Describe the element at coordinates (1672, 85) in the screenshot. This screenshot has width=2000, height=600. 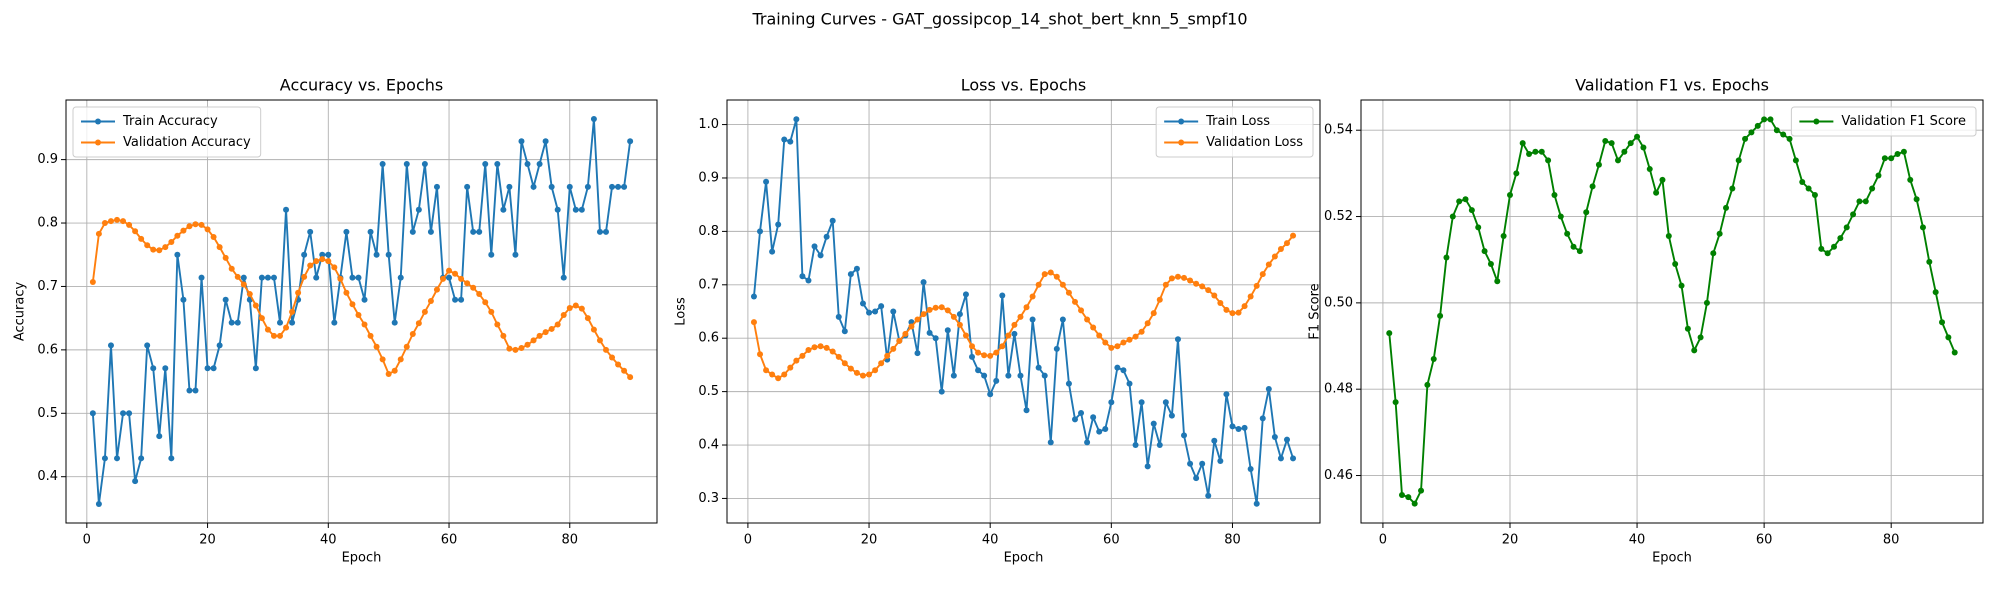
I see `chart-title: Validation F1 vs. Epochs` at that location.